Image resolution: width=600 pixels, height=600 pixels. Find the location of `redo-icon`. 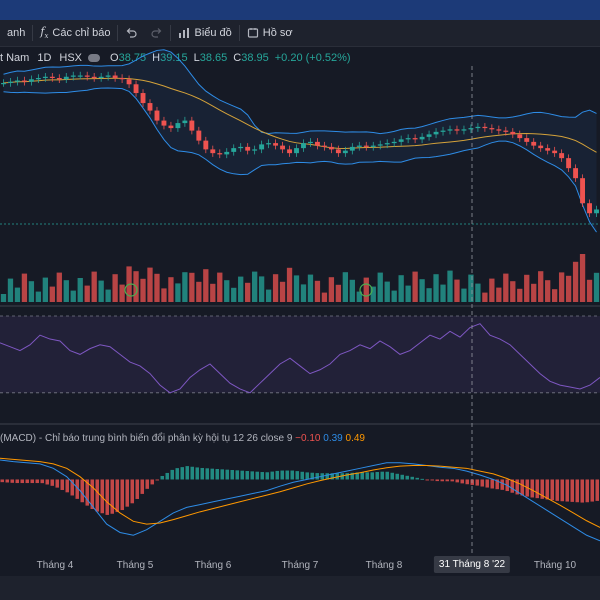

redo-icon is located at coordinates (156, 33).